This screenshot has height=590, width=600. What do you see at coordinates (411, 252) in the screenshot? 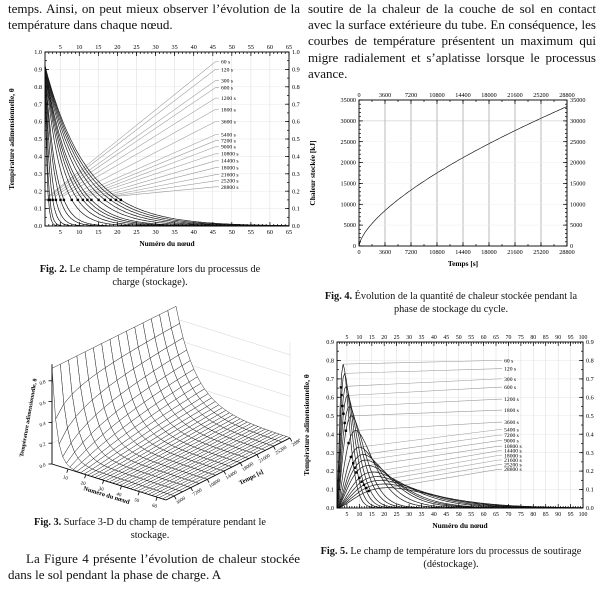
I see `svg-text: 7200` at bounding box center [411, 252].